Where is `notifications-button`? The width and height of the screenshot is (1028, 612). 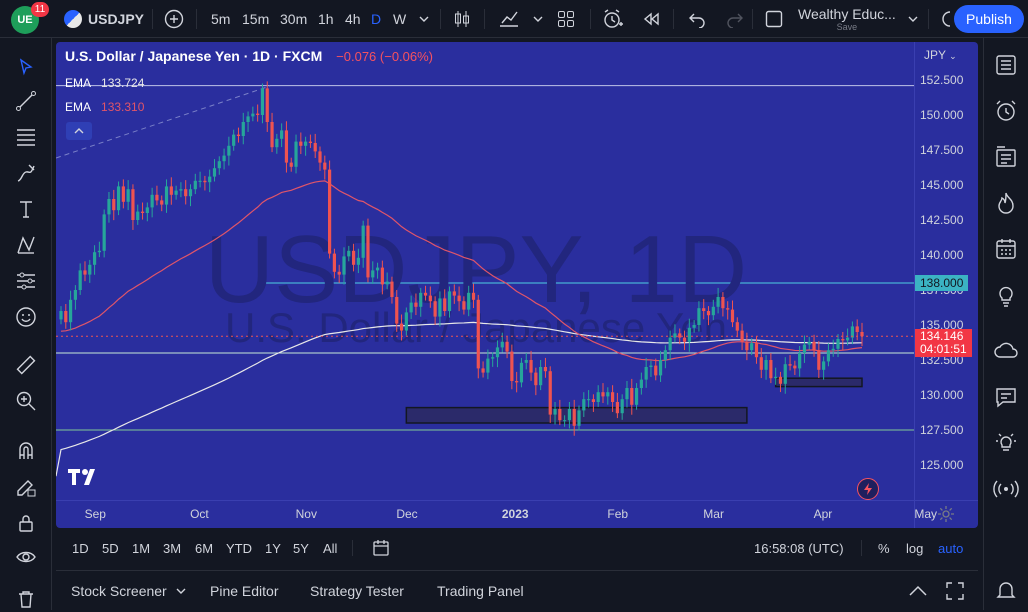
notifications-button is located at coordinates (1006, 591).